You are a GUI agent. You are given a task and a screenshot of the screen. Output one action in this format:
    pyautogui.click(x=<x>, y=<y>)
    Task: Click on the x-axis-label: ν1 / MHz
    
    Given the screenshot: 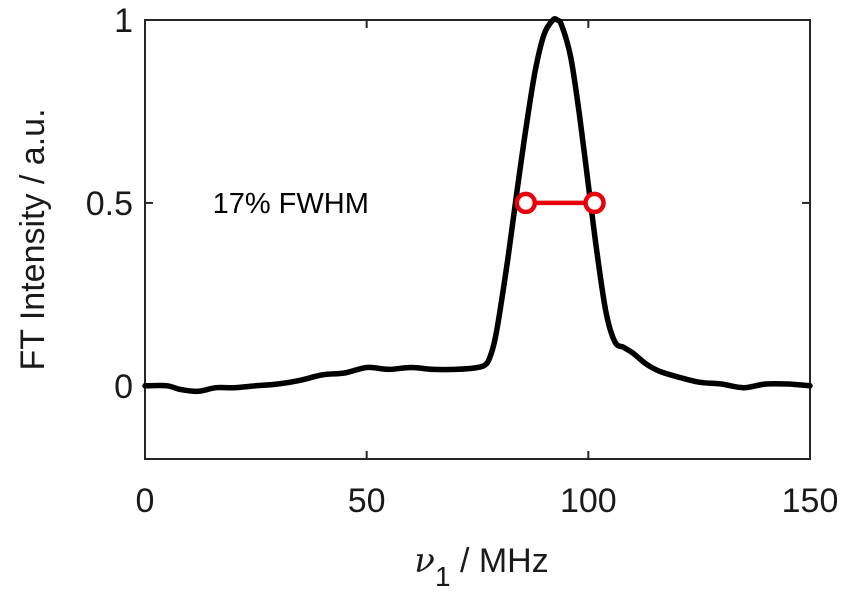 What is the action you would take?
    pyautogui.click(x=481, y=566)
    